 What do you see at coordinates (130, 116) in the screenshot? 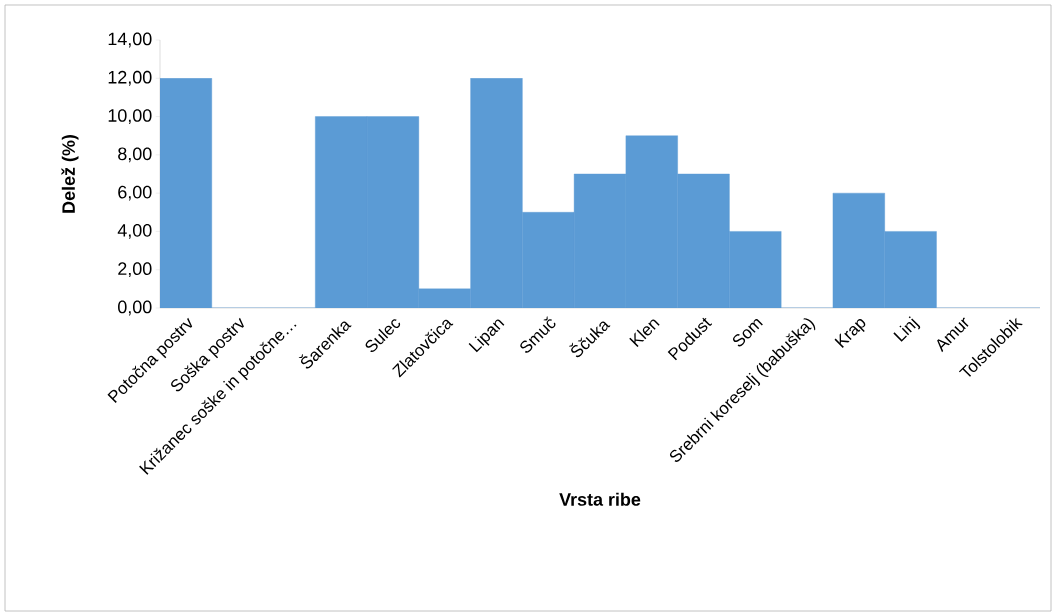
I see `y-tick-label: 10,00` at bounding box center [130, 116].